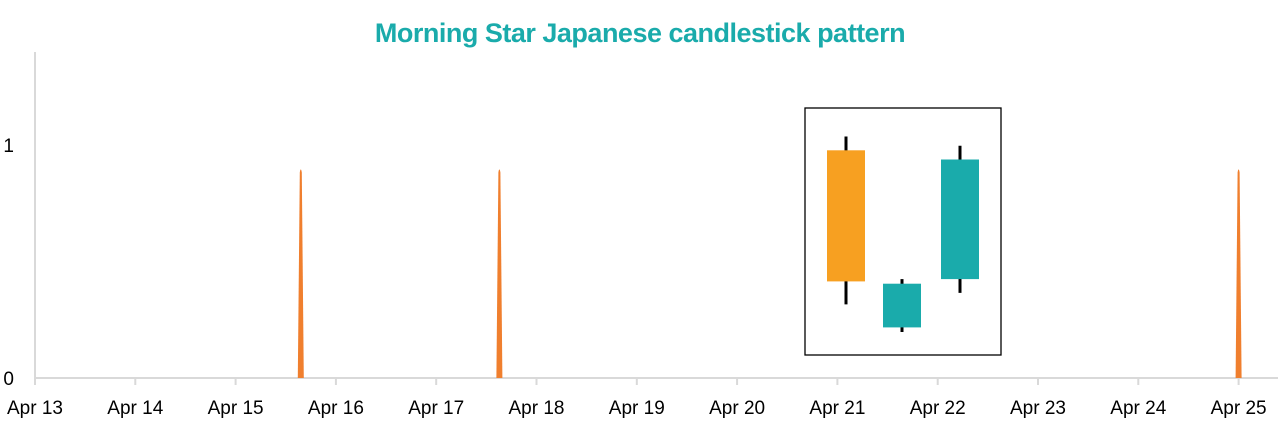 The image size is (1280, 438). Describe the element at coordinates (236, 408) in the screenshot. I see `x-tick-label: Apr 15` at that location.